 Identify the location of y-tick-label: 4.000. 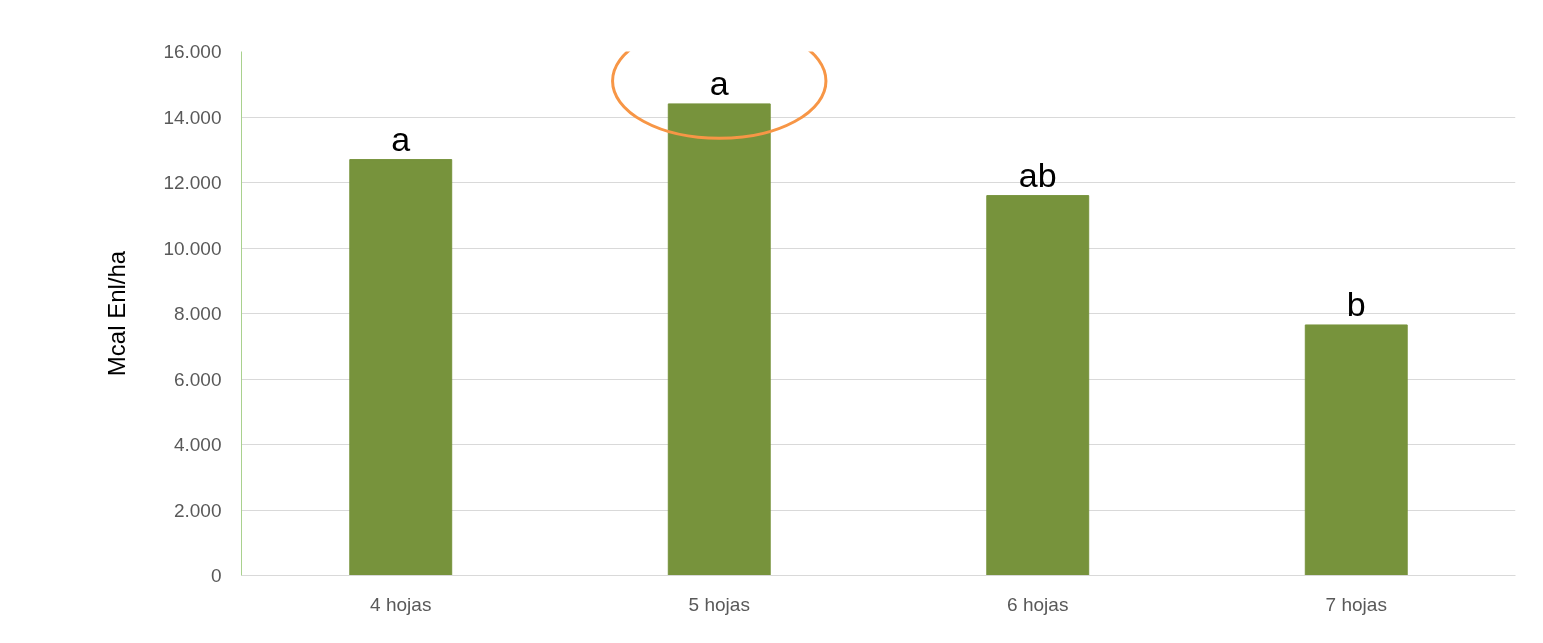
(197, 444).